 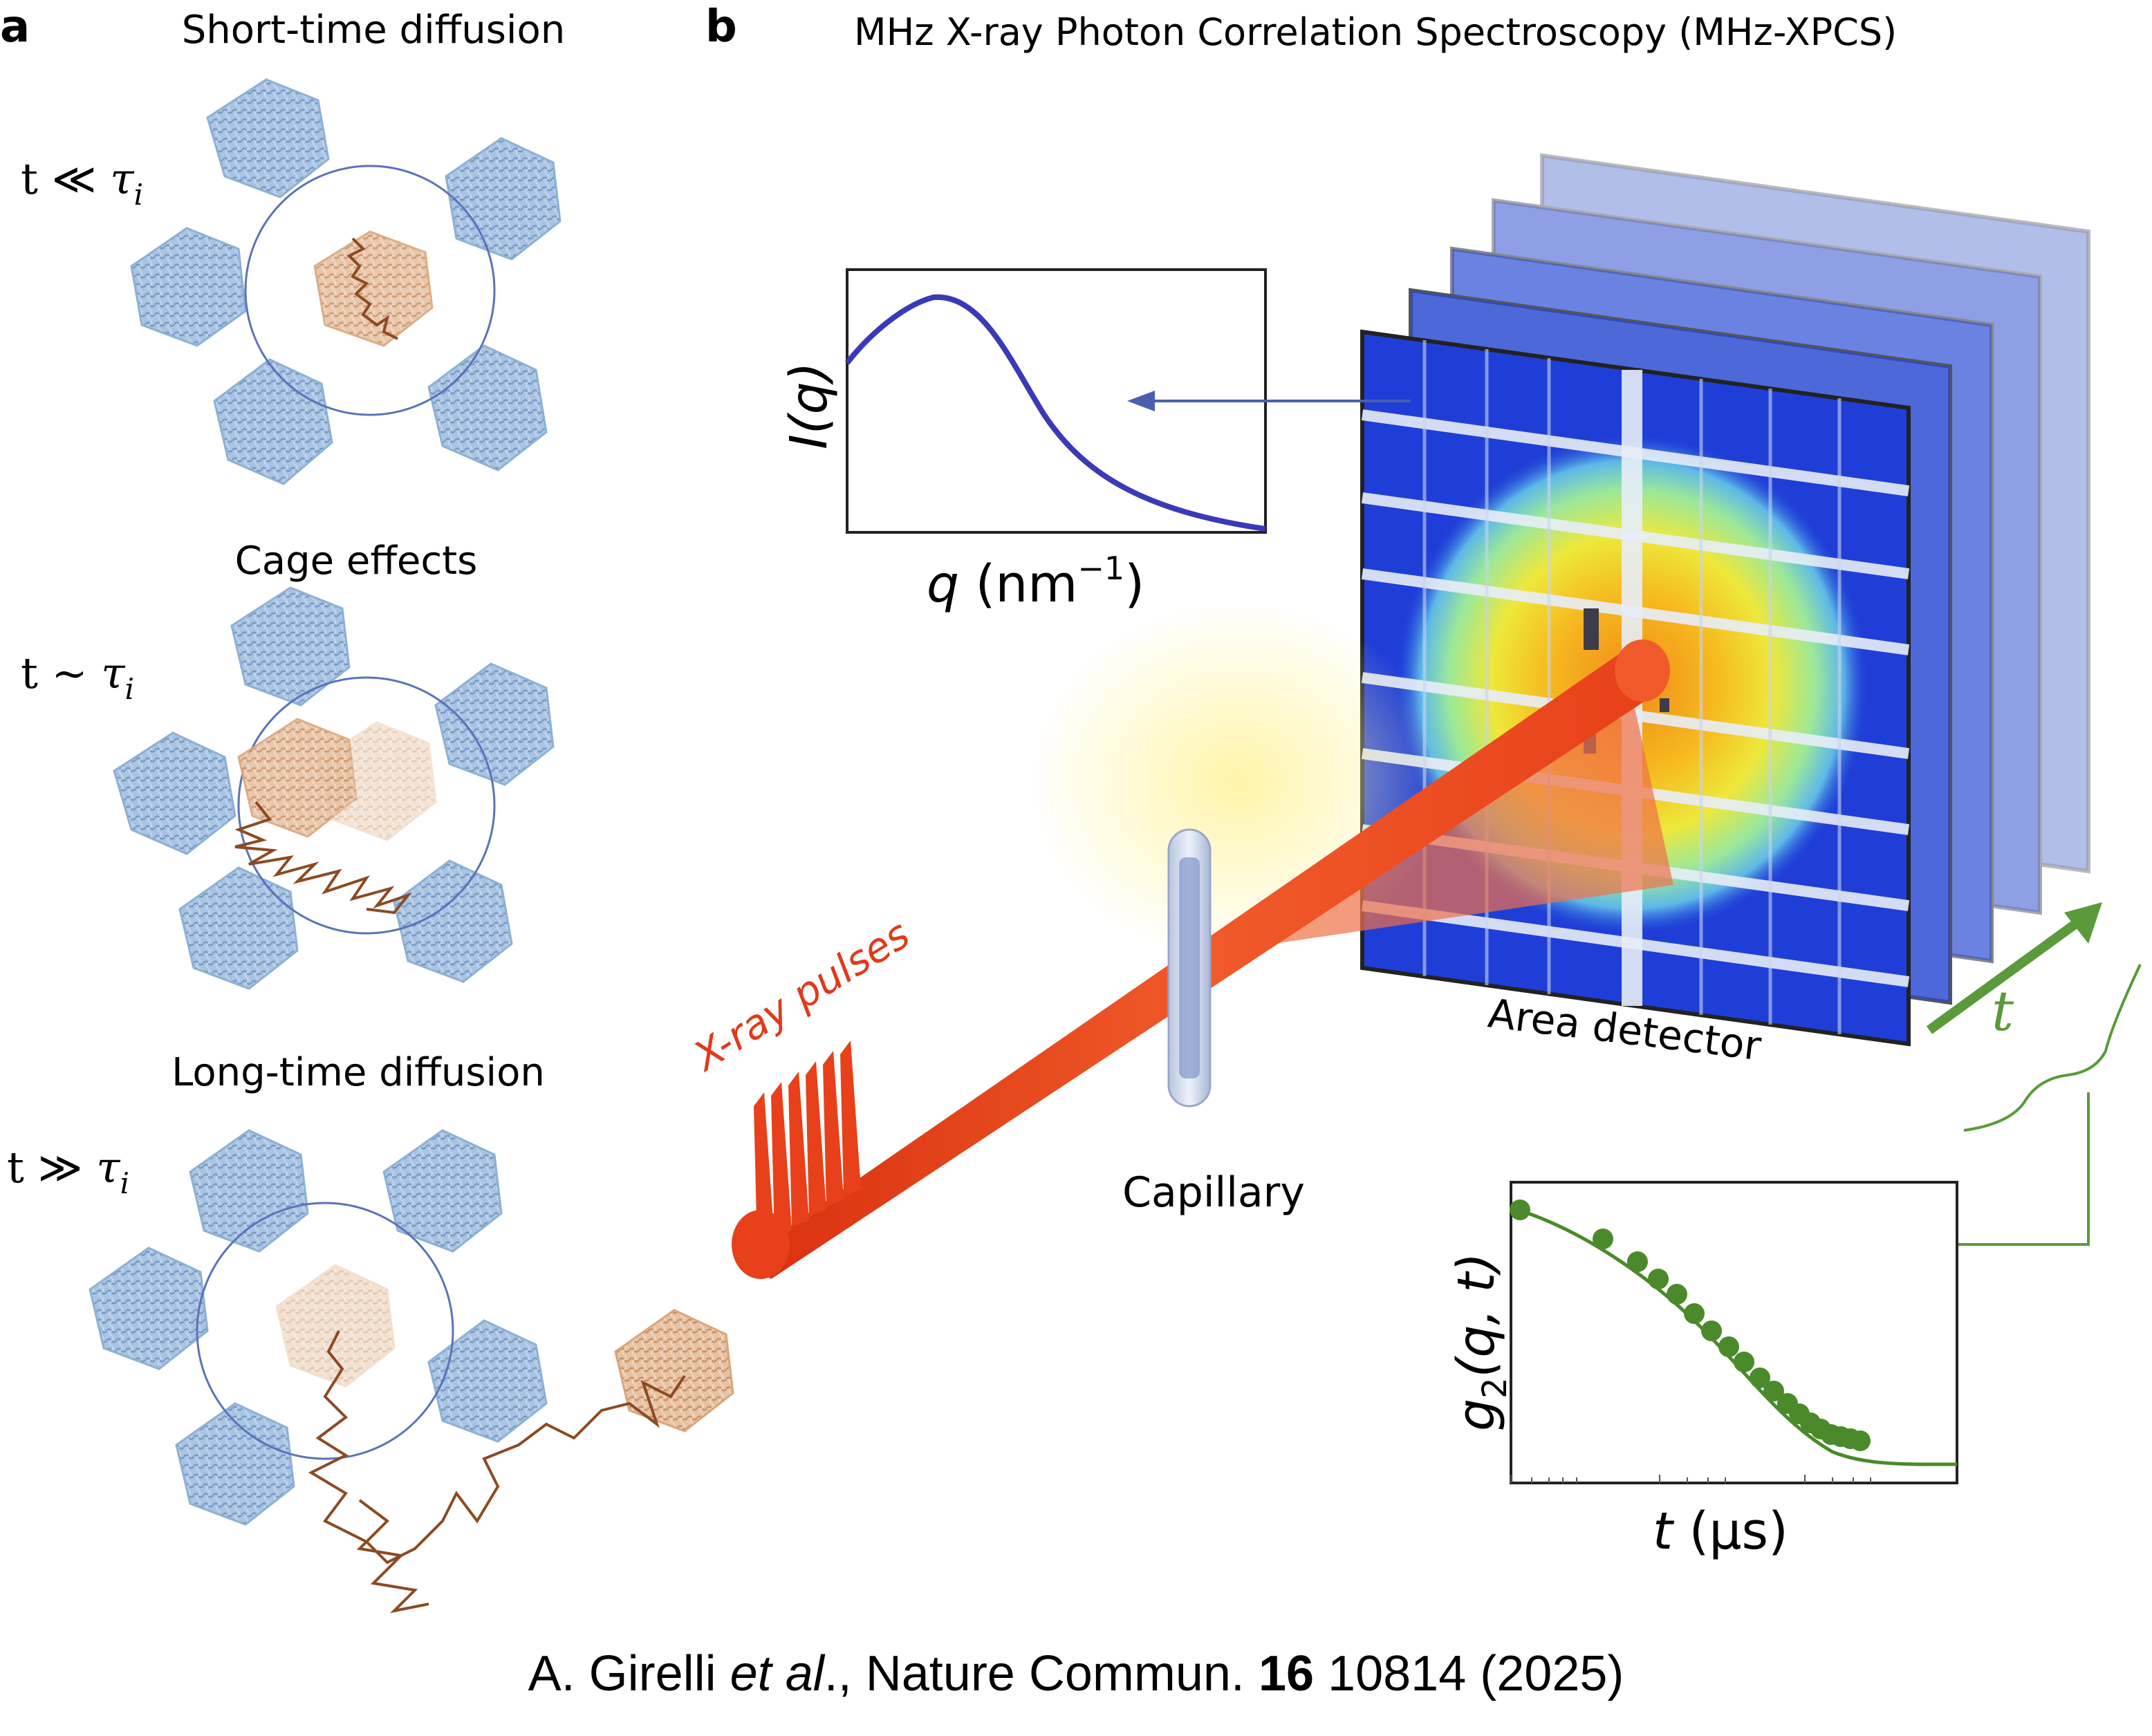 I want to click on time-axis-label: t, so click(x=2003, y=1011).